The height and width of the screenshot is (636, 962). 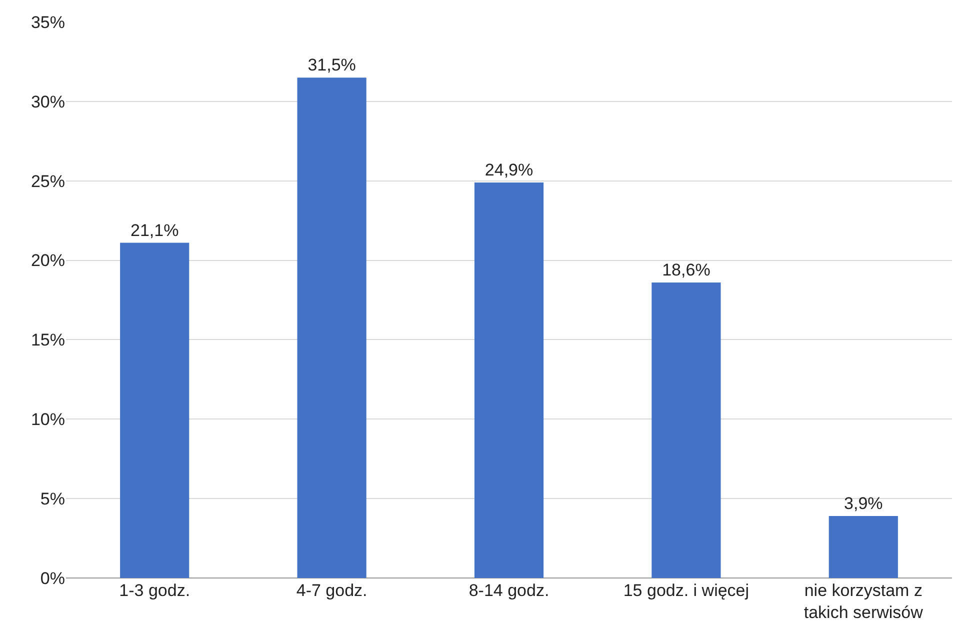 I want to click on x-tick-label: 4-7 godz., so click(x=332, y=590).